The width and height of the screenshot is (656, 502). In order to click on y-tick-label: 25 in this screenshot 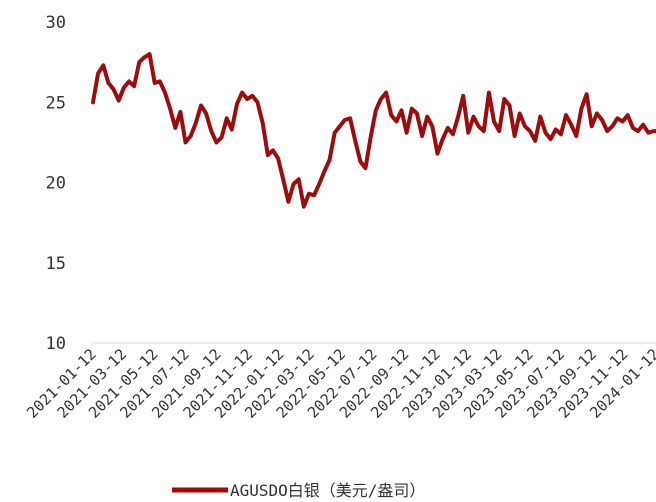, I will do `click(56, 103)`.